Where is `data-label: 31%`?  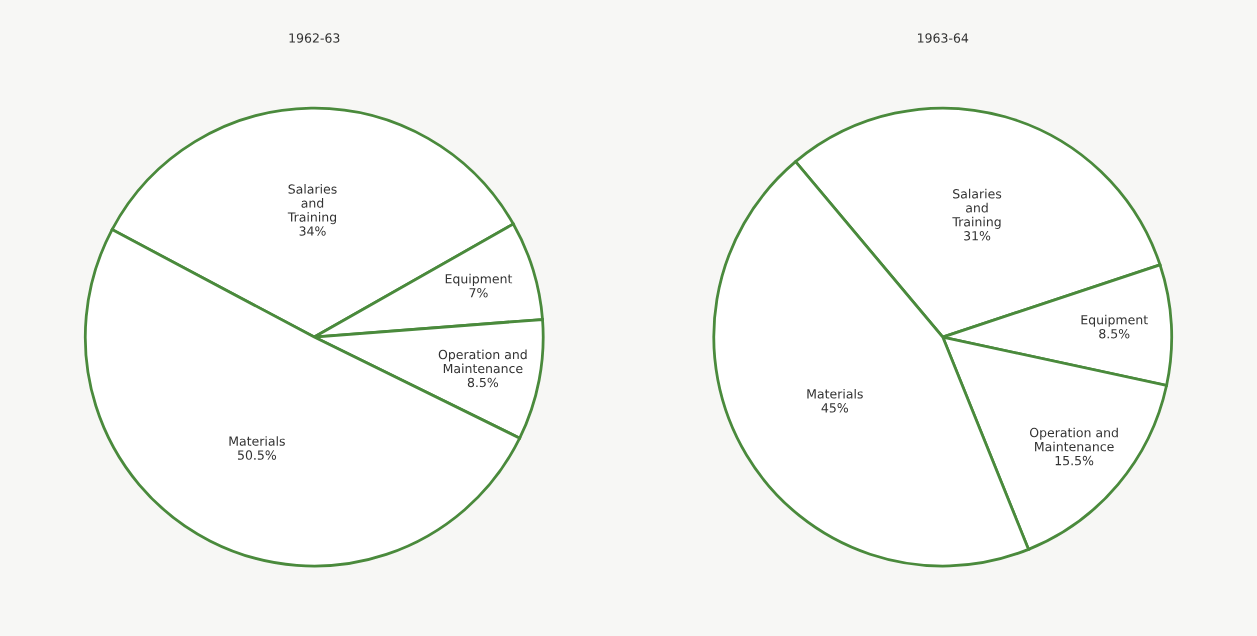
data-label: 31% is located at coordinates (977, 236).